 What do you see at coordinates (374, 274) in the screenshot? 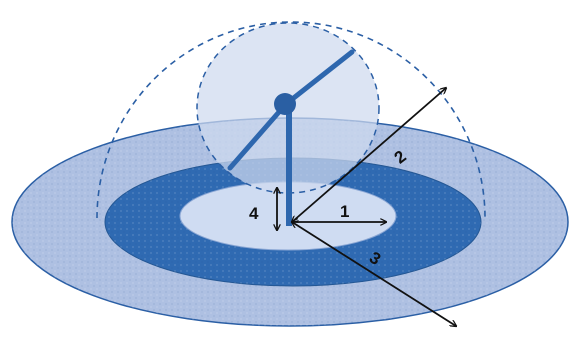
I see `arrow-3-radius` at bounding box center [374, 274].